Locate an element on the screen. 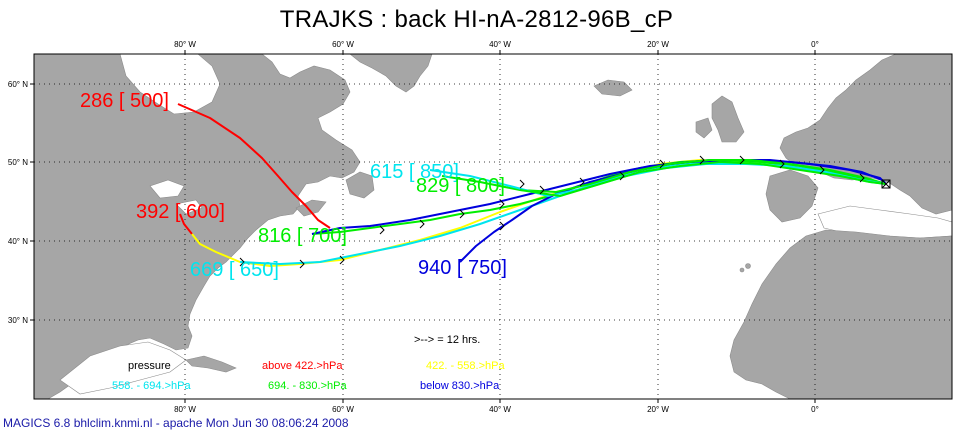 The image size is (953, 431). label-615: 615 [ 850] is located at coordinates (414, 172).